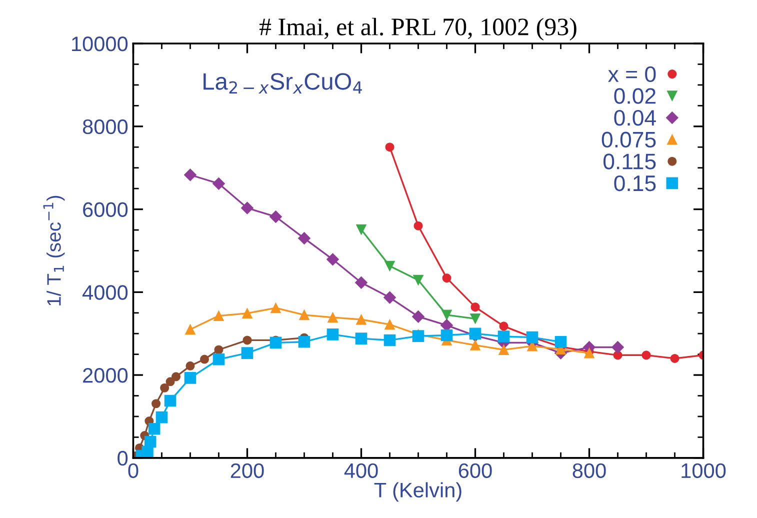 The width and height of the screenshot is (757, 518). Describe the element at coordinates (283, 83) in the screenshot. I see `annotation: La$_{2−x}$Sr$_{x}$CuO$_{4}$` at that location.